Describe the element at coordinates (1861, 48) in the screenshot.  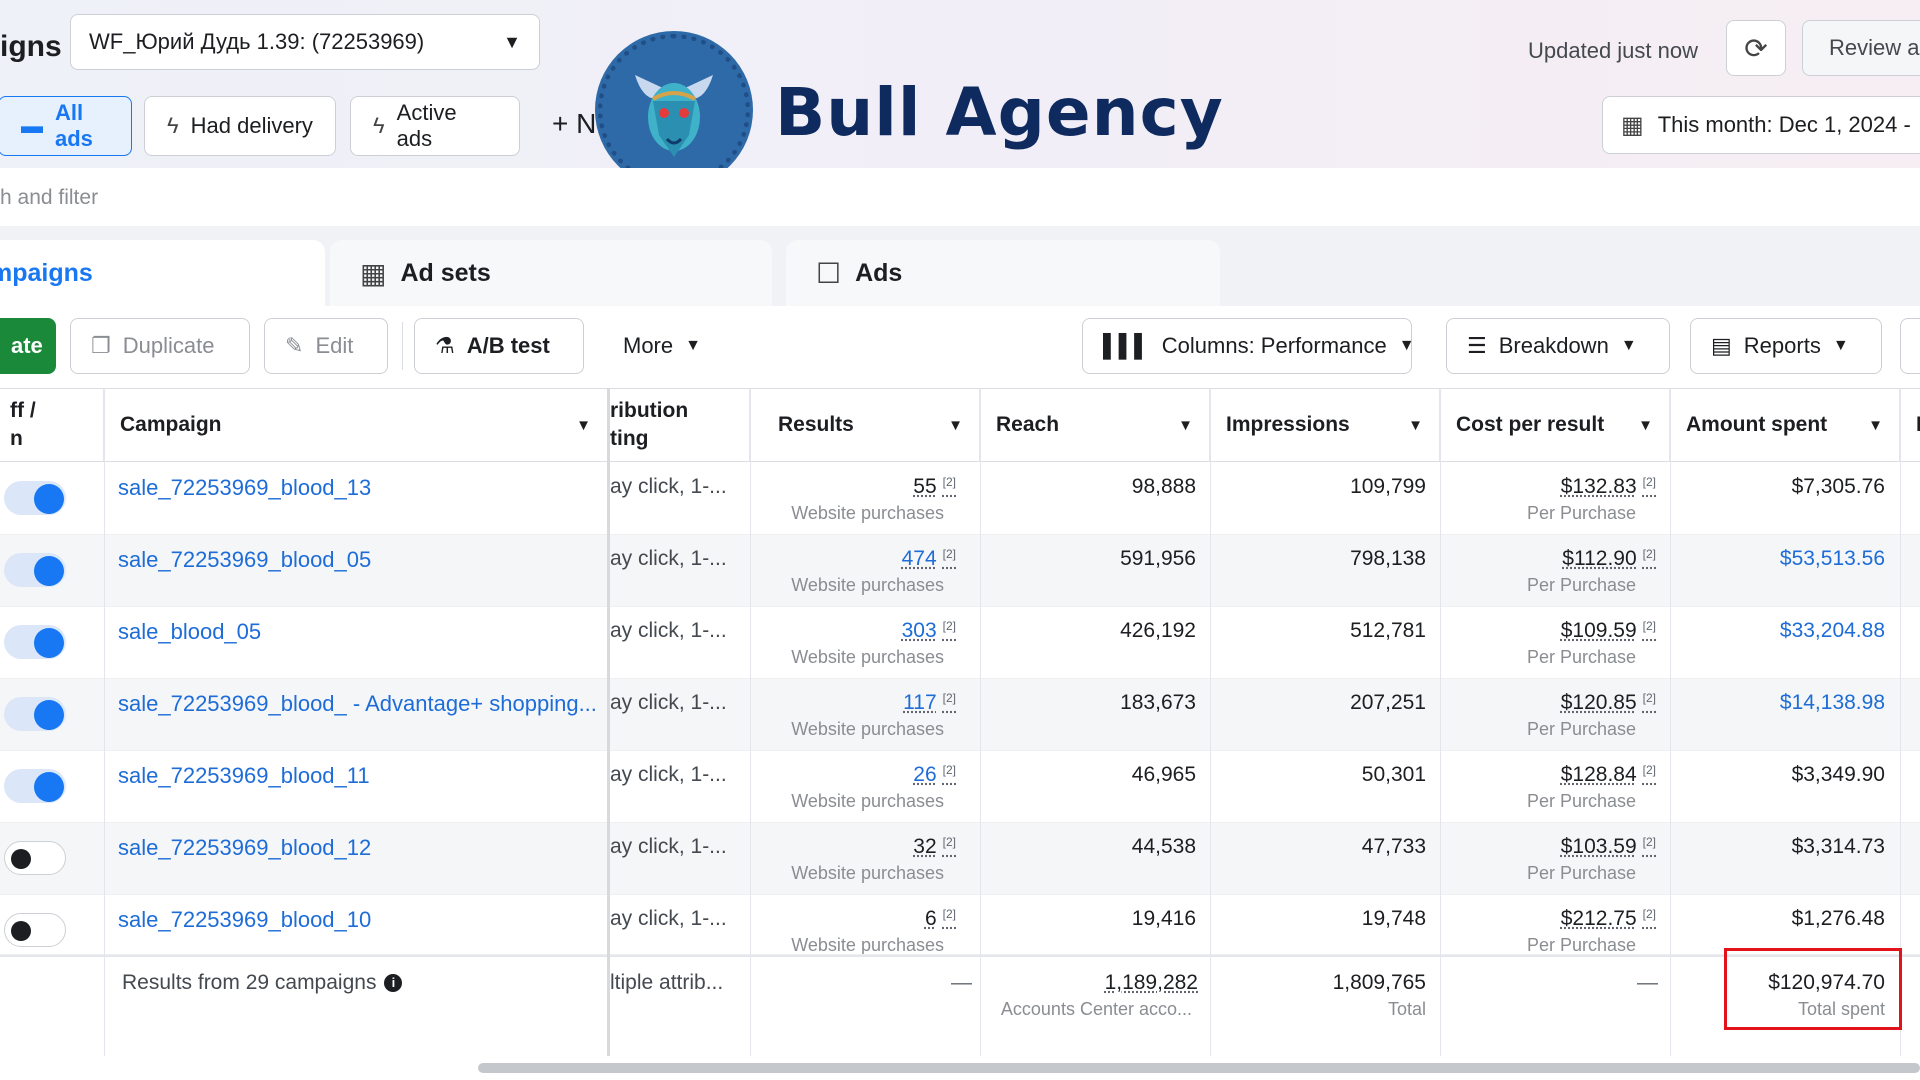
I see `review-button: Review a` at that location.